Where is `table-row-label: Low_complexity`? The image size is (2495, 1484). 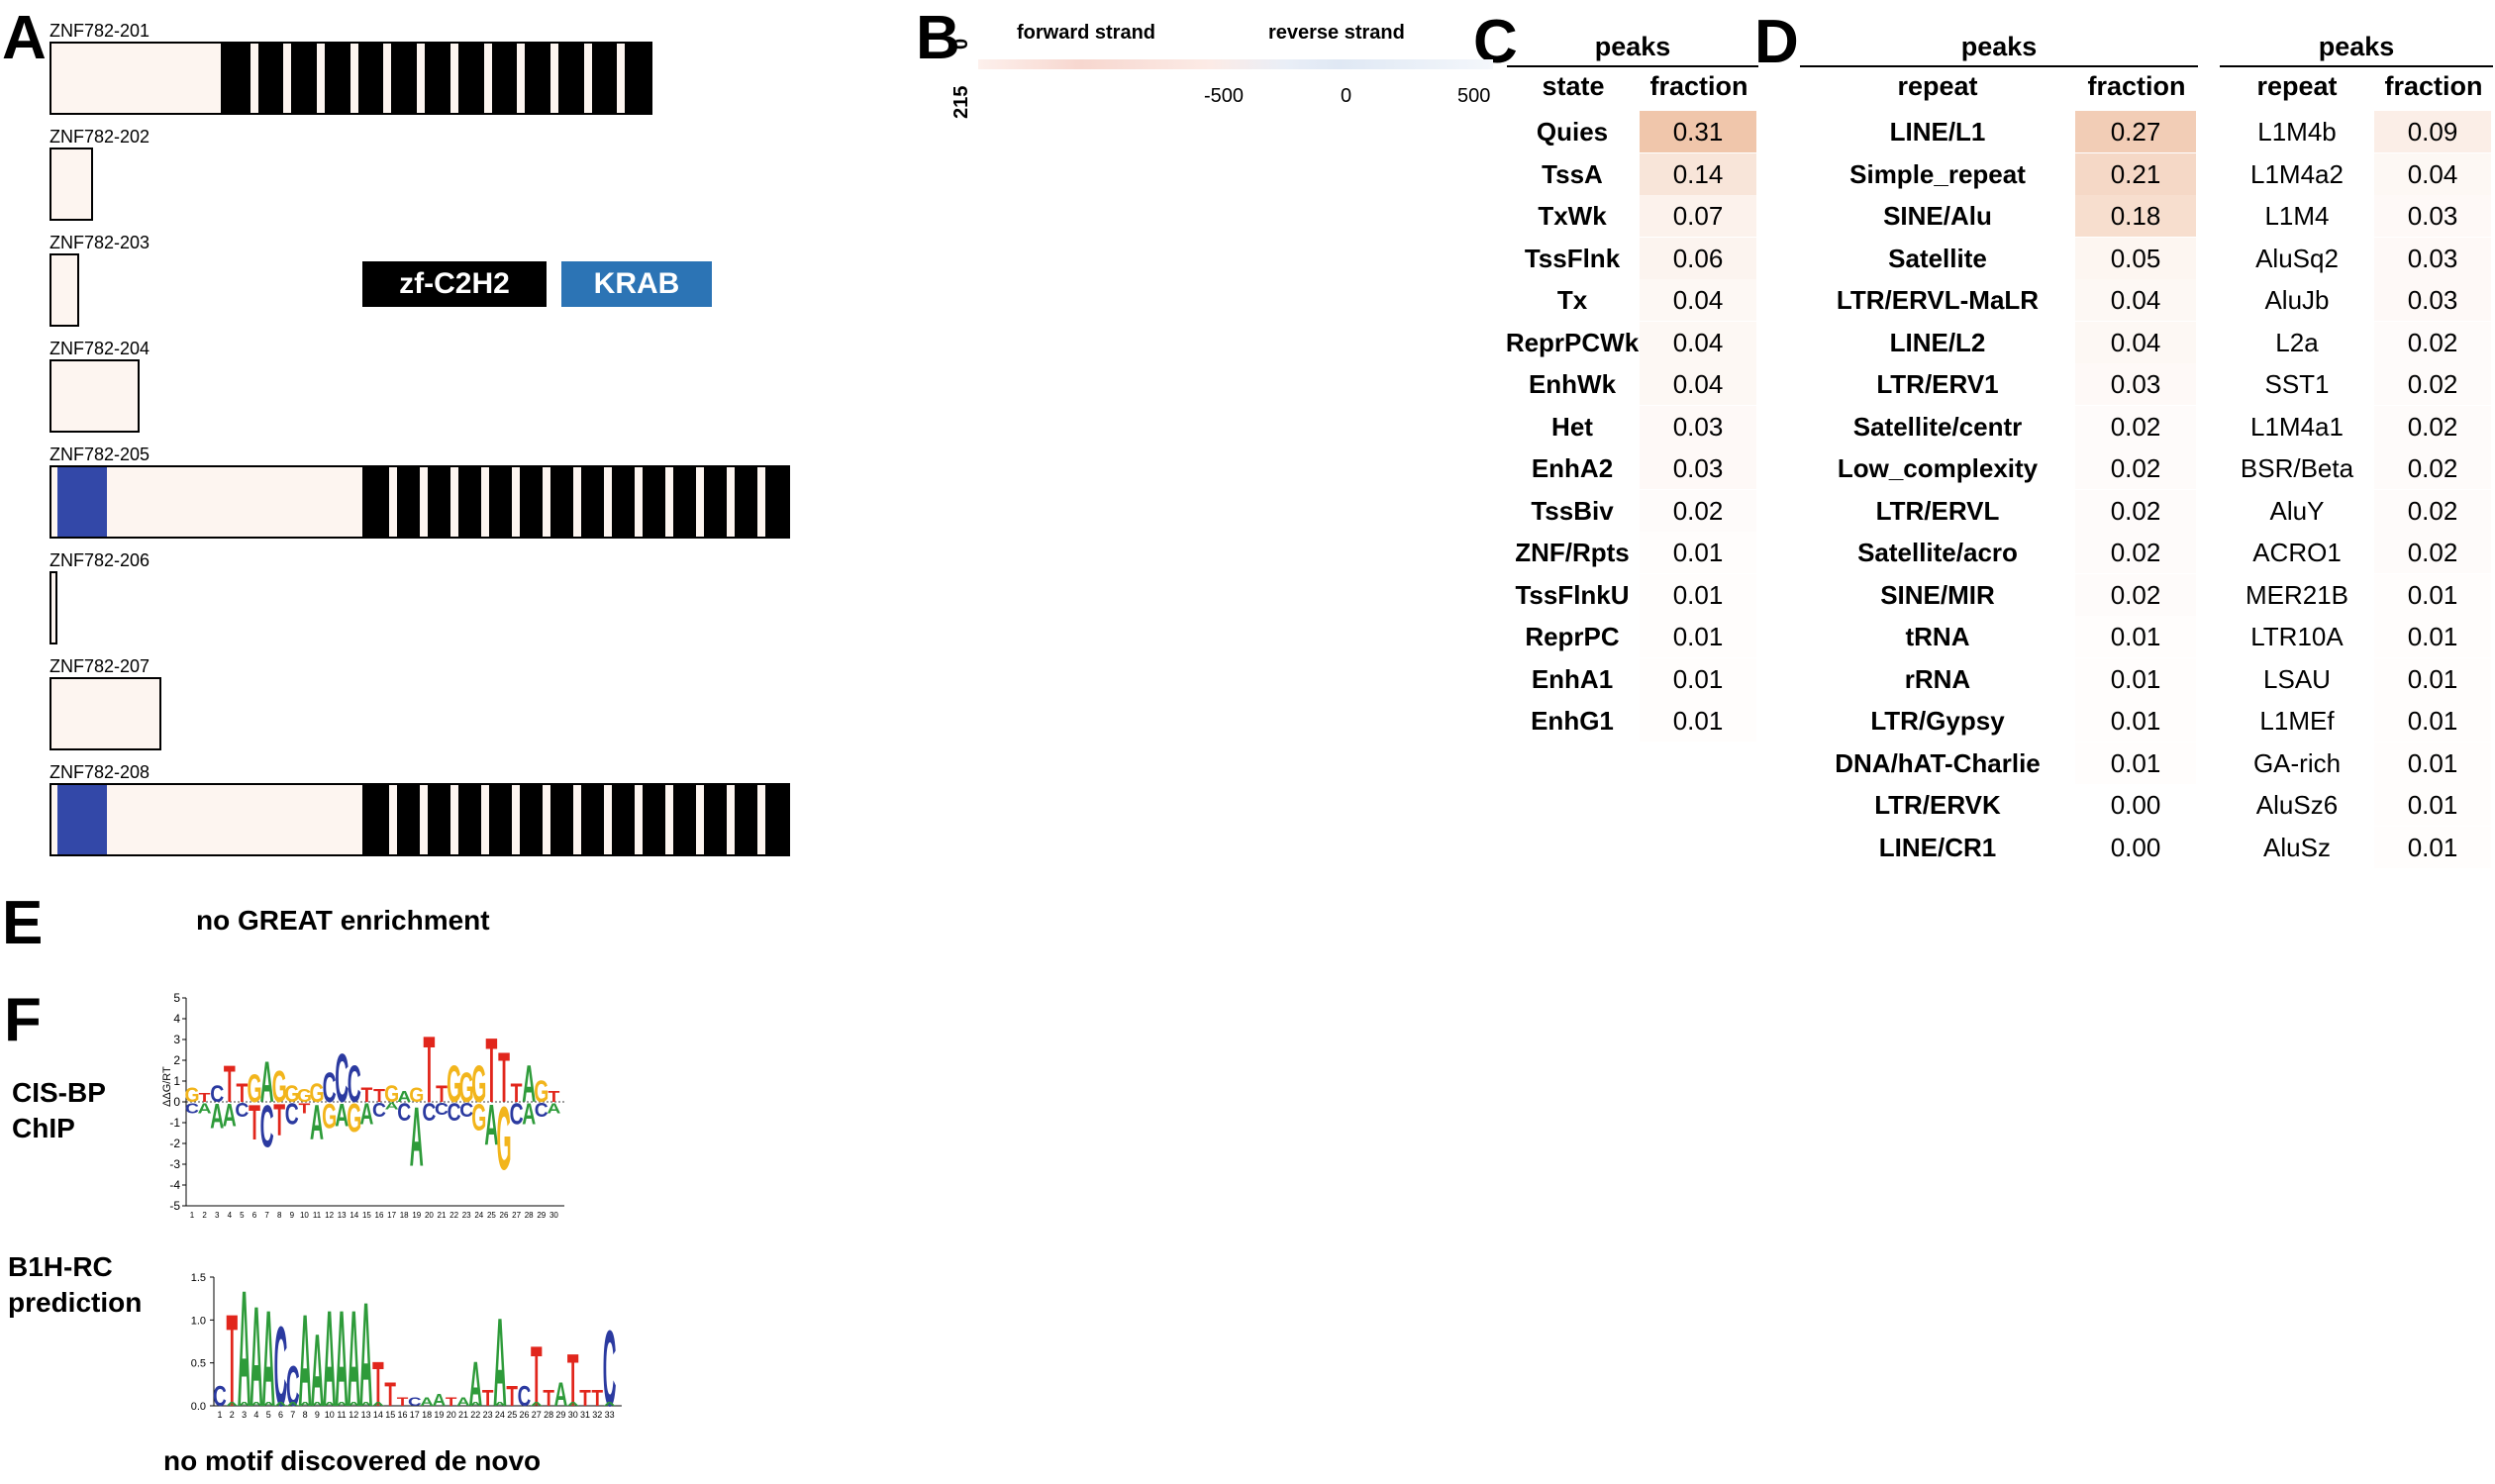 table-row-label: Low_complexity is located at coordinates (1938, 468).